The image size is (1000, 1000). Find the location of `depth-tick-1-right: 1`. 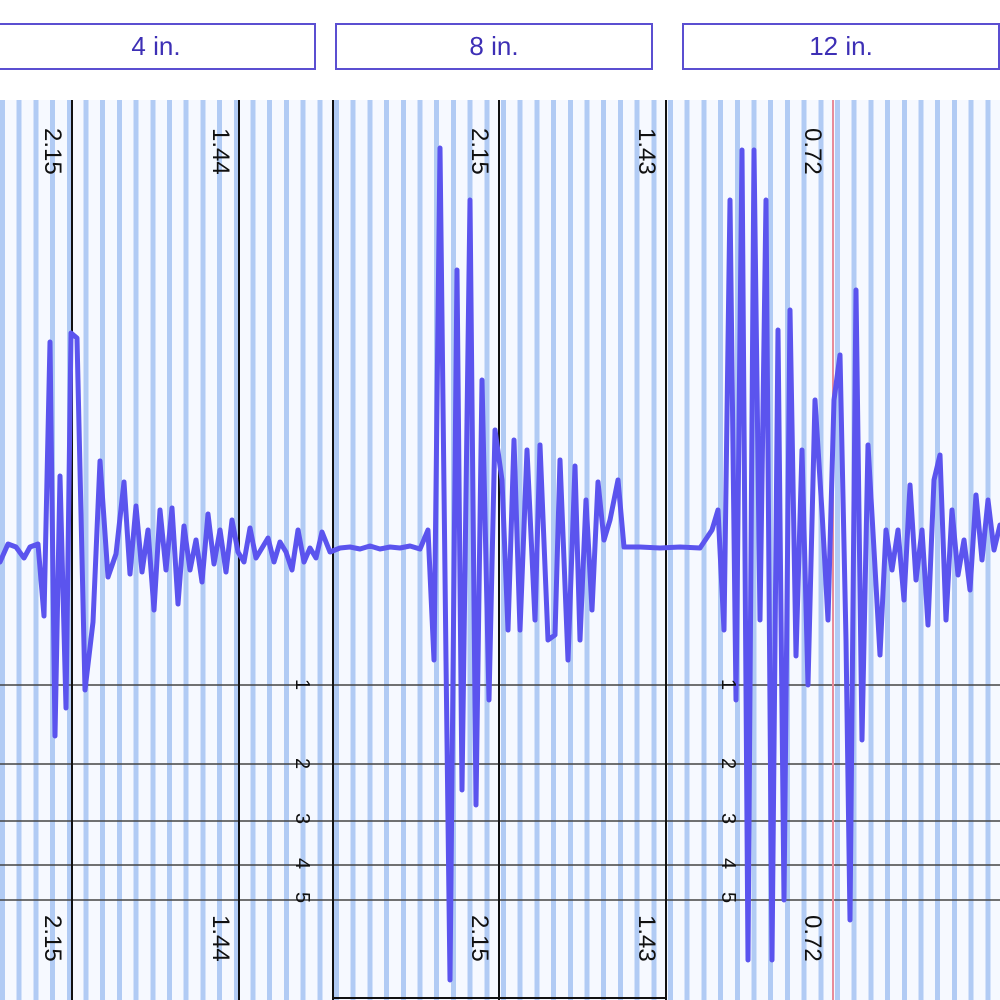

depth-tick-1-right: 1 is located at coordinates (728, 684).